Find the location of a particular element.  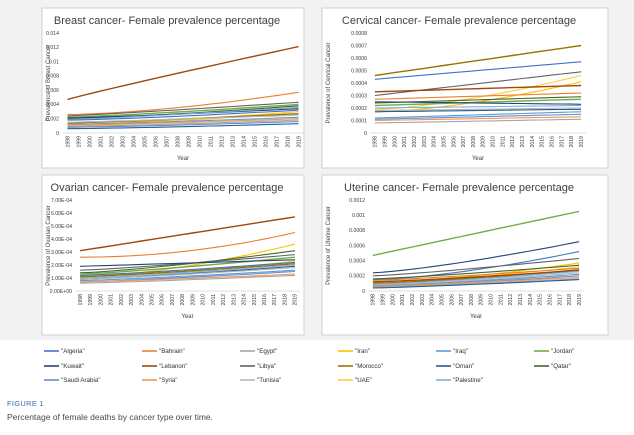

cervical-x-tick-label: 2007 is located at coordinates (464, 142).